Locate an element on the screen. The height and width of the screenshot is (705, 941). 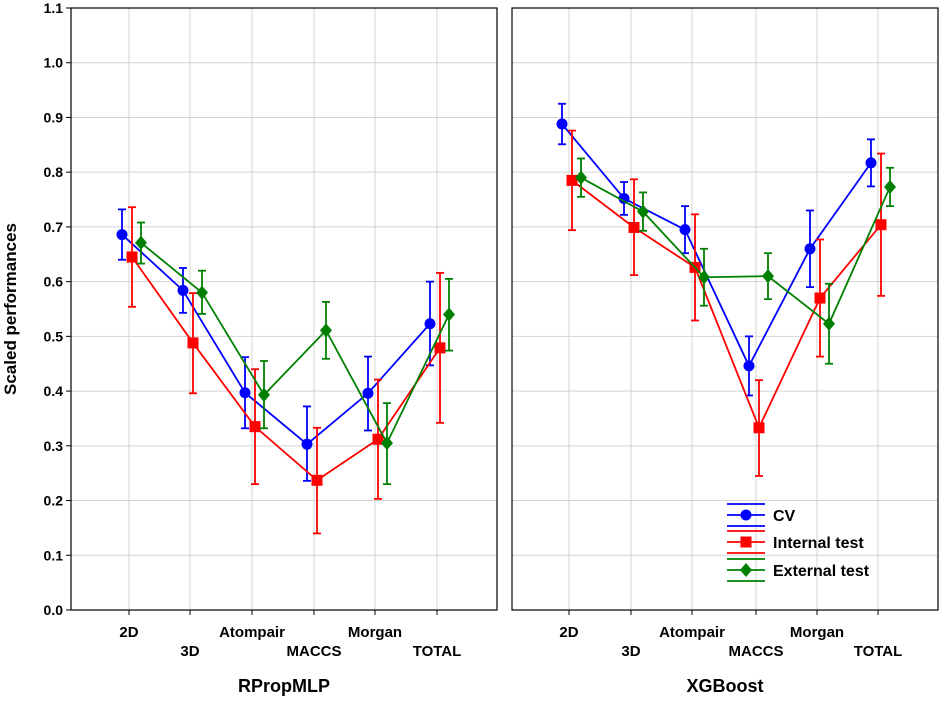
y-axis-label-group: Scaled performances is located at coordinates (10, 309).